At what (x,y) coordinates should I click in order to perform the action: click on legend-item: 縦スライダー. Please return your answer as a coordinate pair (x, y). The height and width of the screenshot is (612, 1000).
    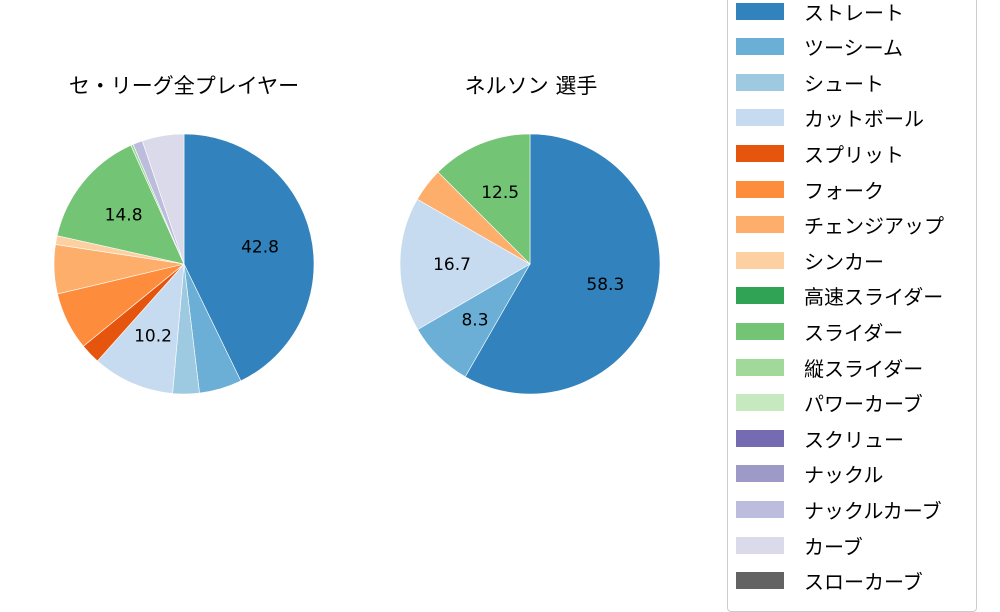
    Looking at the image, I should click on (830, 368).